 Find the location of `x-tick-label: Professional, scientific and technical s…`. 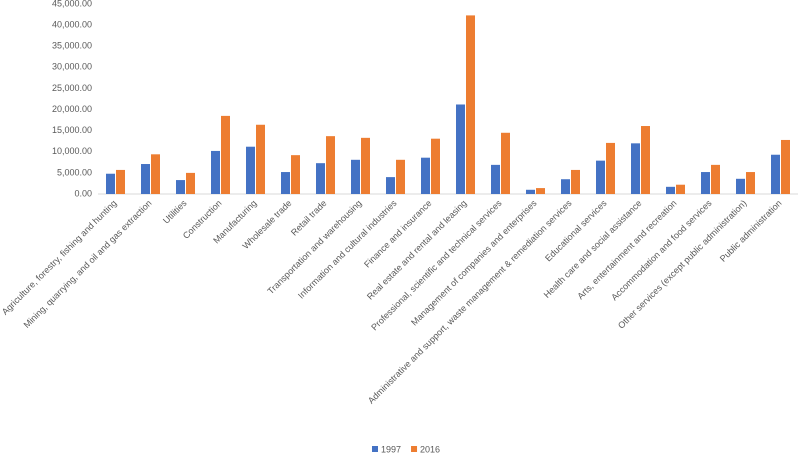

x-tick-label: Professional, scientific and technical s… is located at coordinates (436, 265).